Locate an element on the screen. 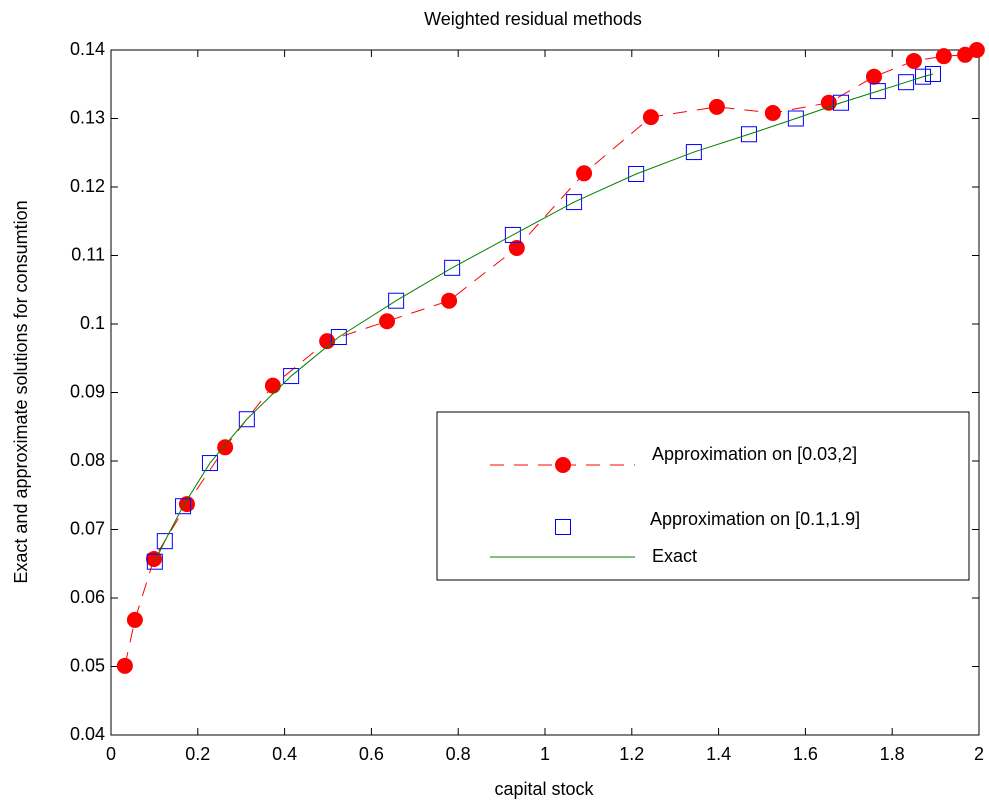 The height and width of the screenshot is (805, 989). legend-label: Approximation on [0.03,2] is located at coordinates (754, 454).